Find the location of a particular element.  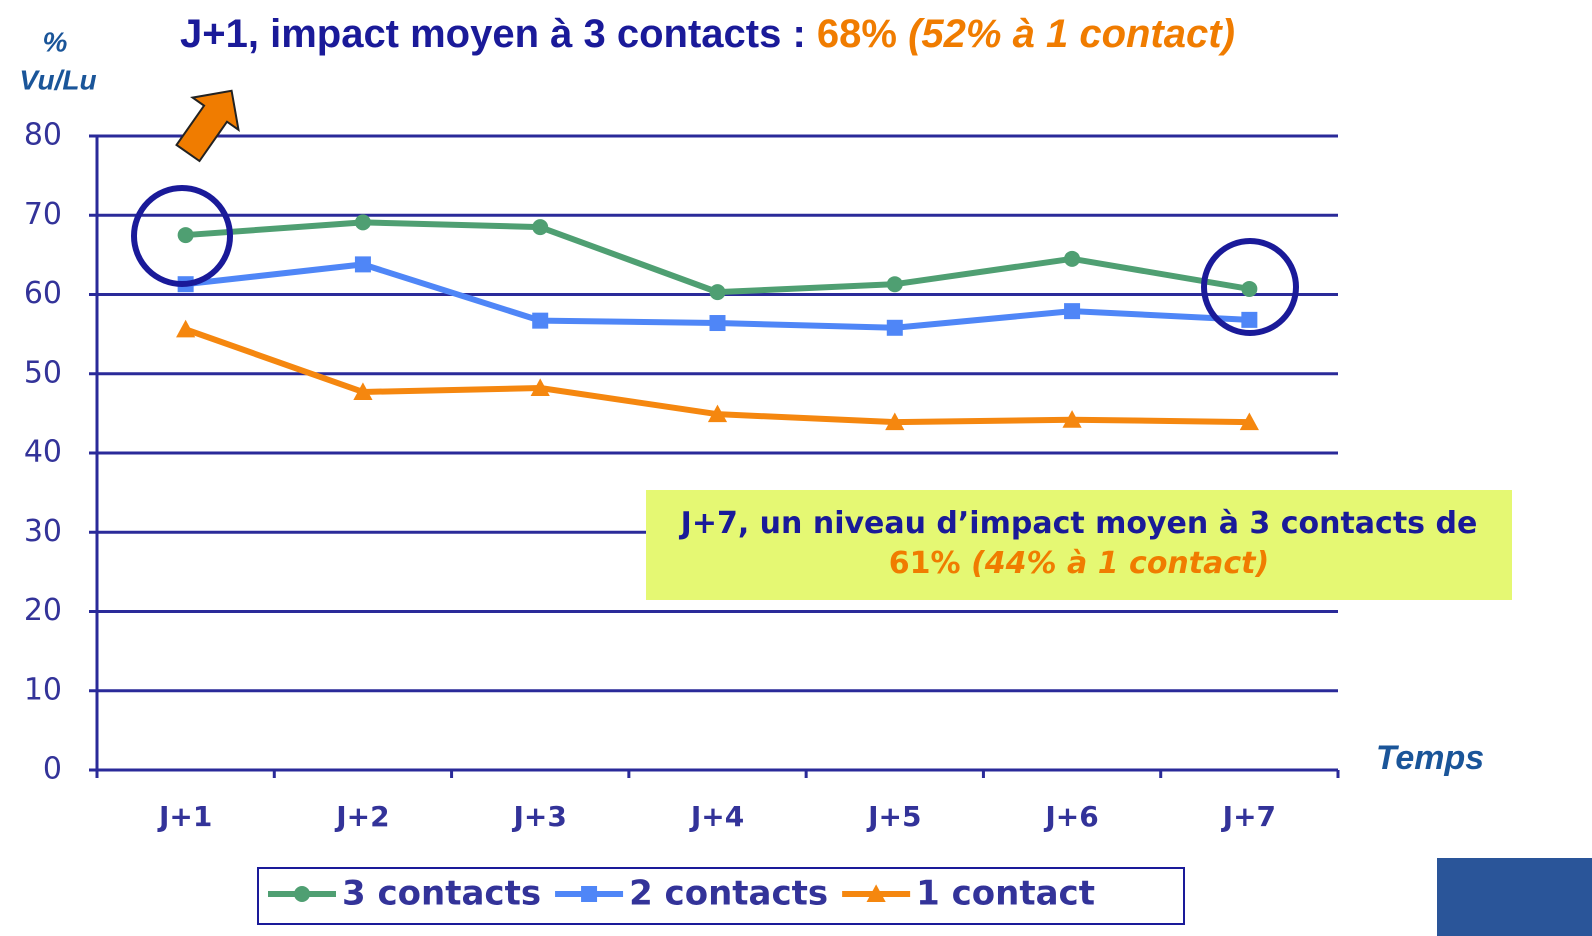

x-tick-label: J+5 is located at coordinates (893, 816).